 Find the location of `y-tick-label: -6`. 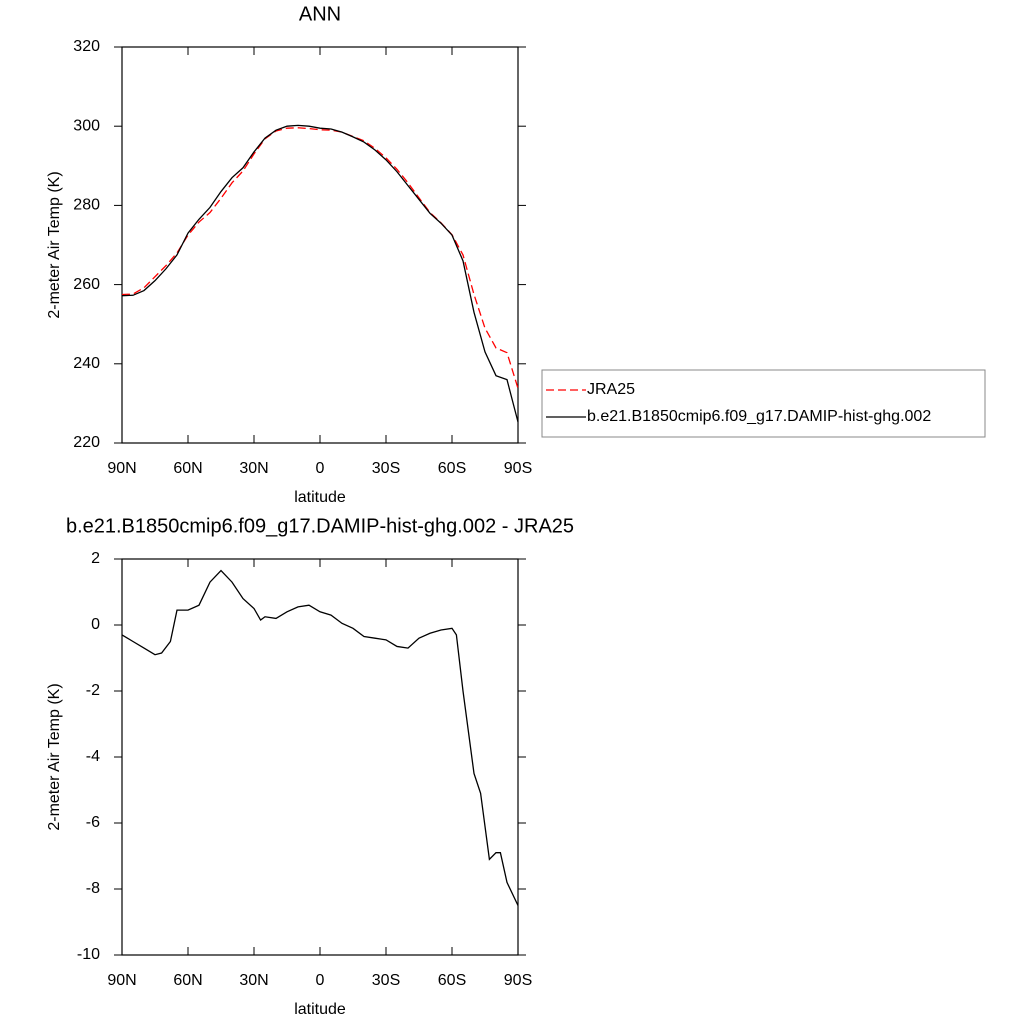

y-tick-label: -6 is located at coordinates (93, 822).